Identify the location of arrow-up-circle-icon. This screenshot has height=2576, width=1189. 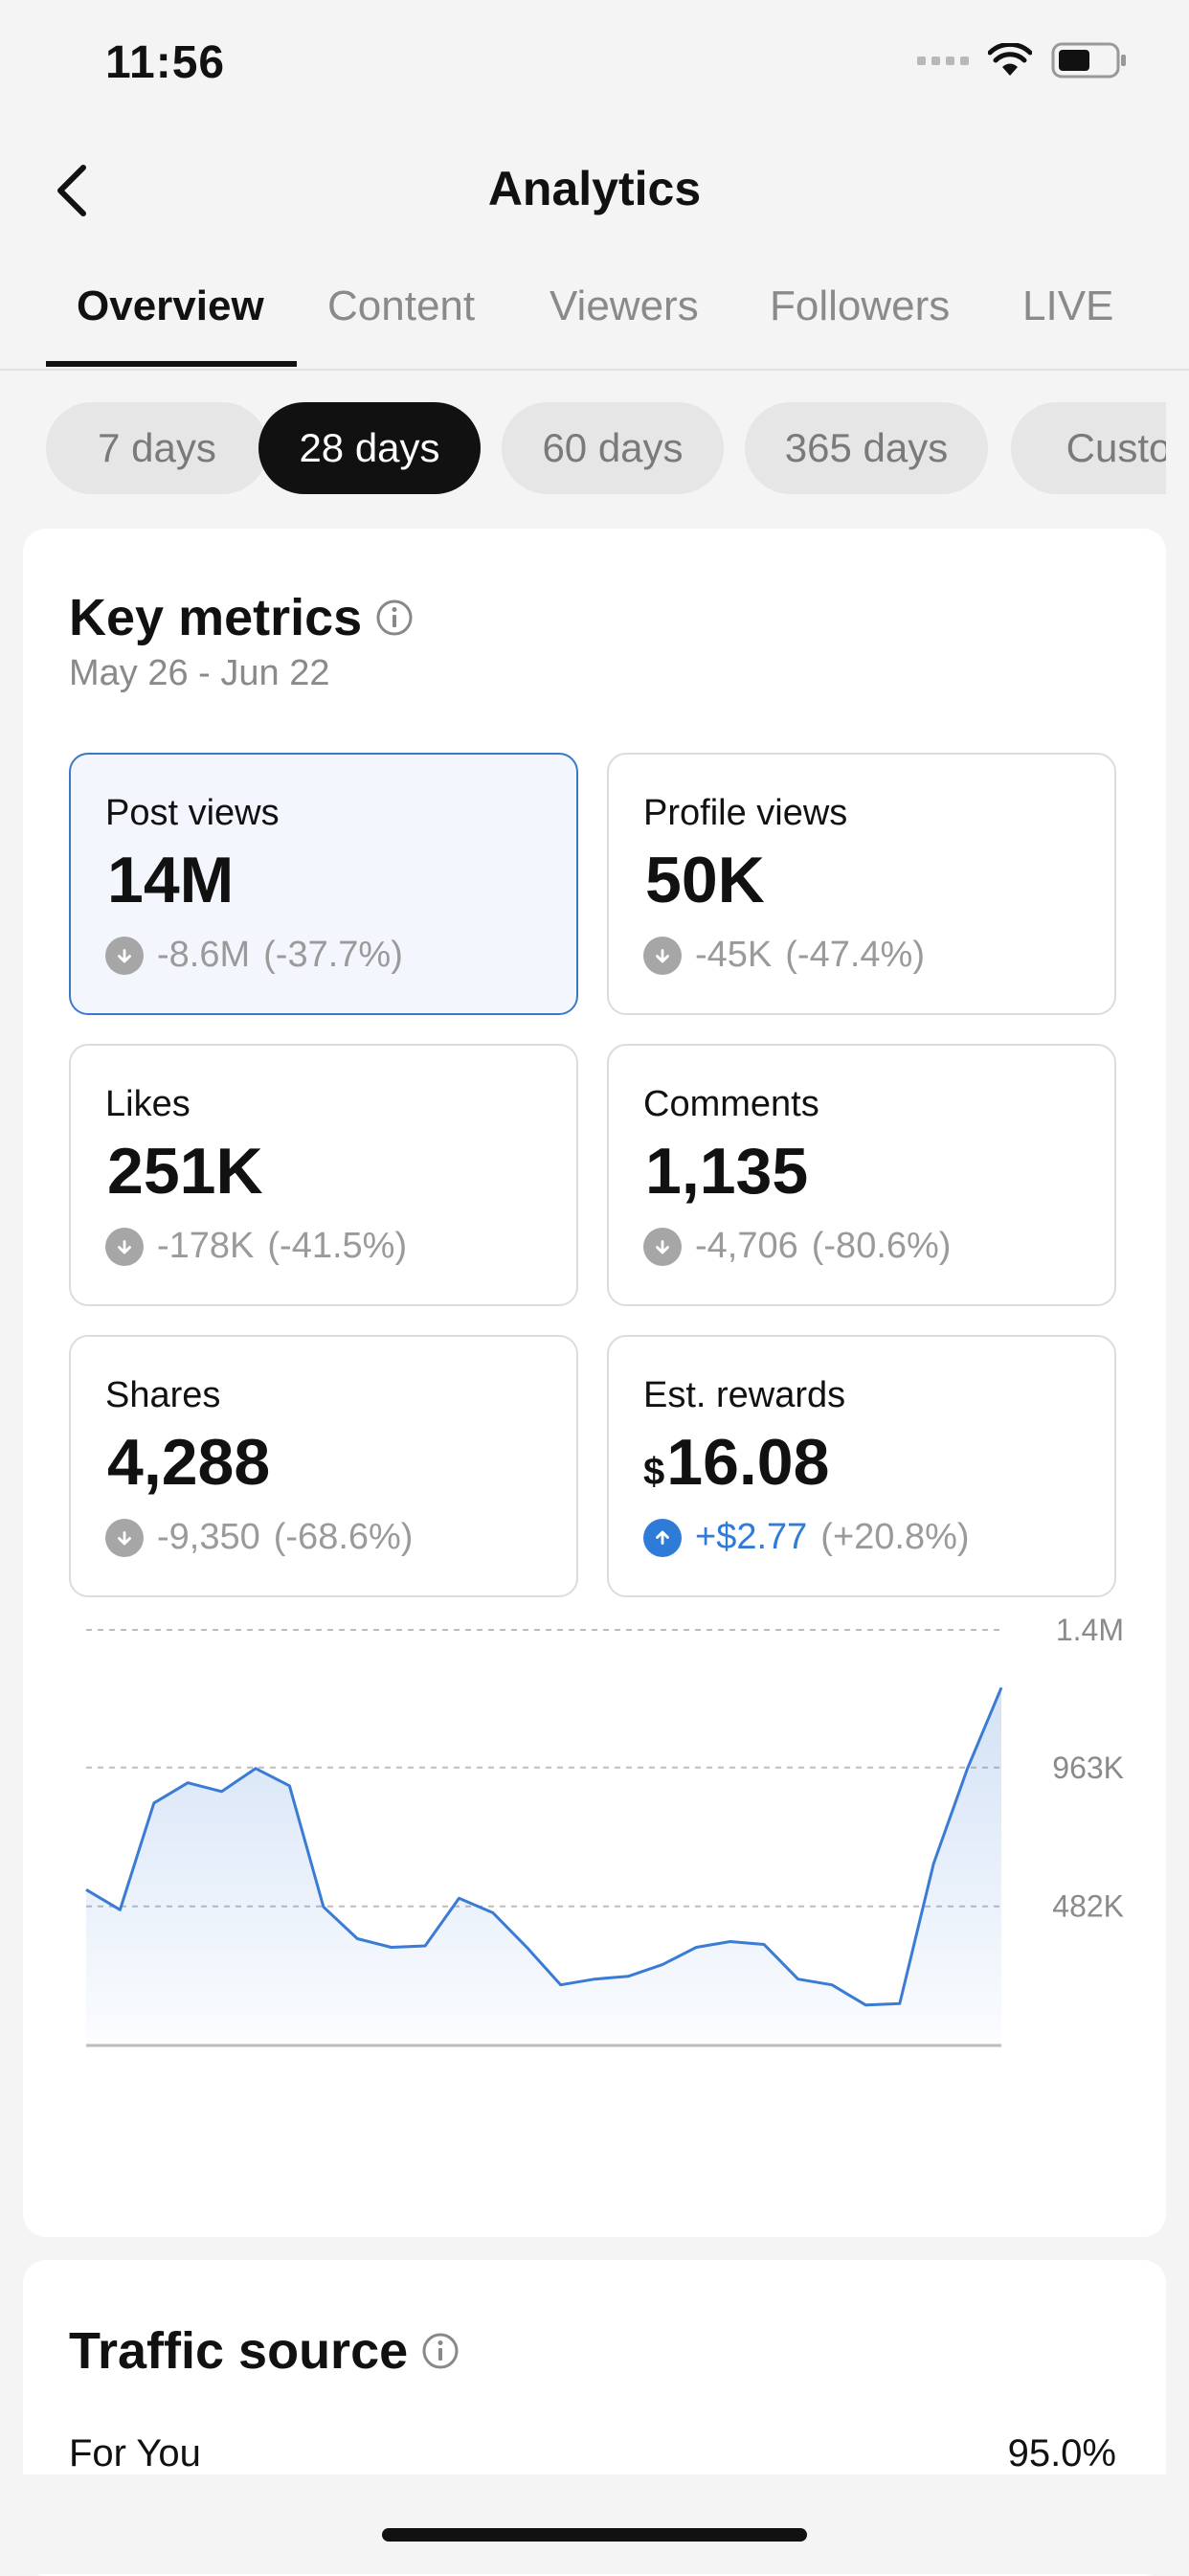
(662, 1537).